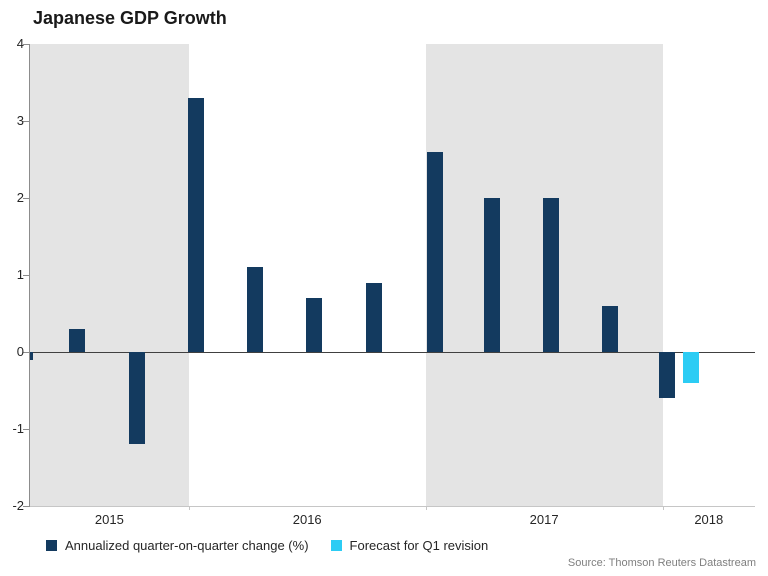 Image resolution: width=768 pixels, height=576 pixels. Describe the element at coordinates (109, 519) in the screenshot. I see `x-axis-label-2015: 2015` at that location.